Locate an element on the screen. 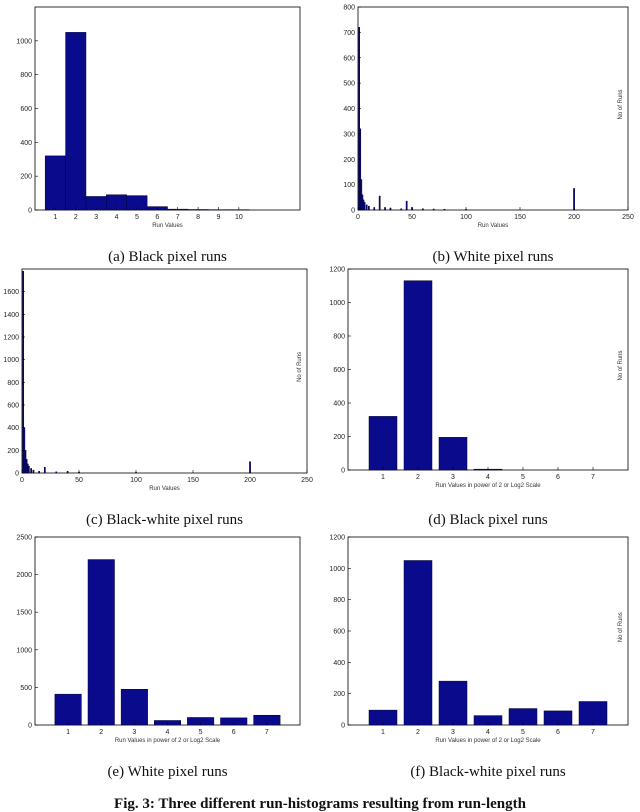 The height and width of the screenshot is (812, 640). subfigure-caption: (c) Black-white pixel runs is located at coordinates (164, 520).